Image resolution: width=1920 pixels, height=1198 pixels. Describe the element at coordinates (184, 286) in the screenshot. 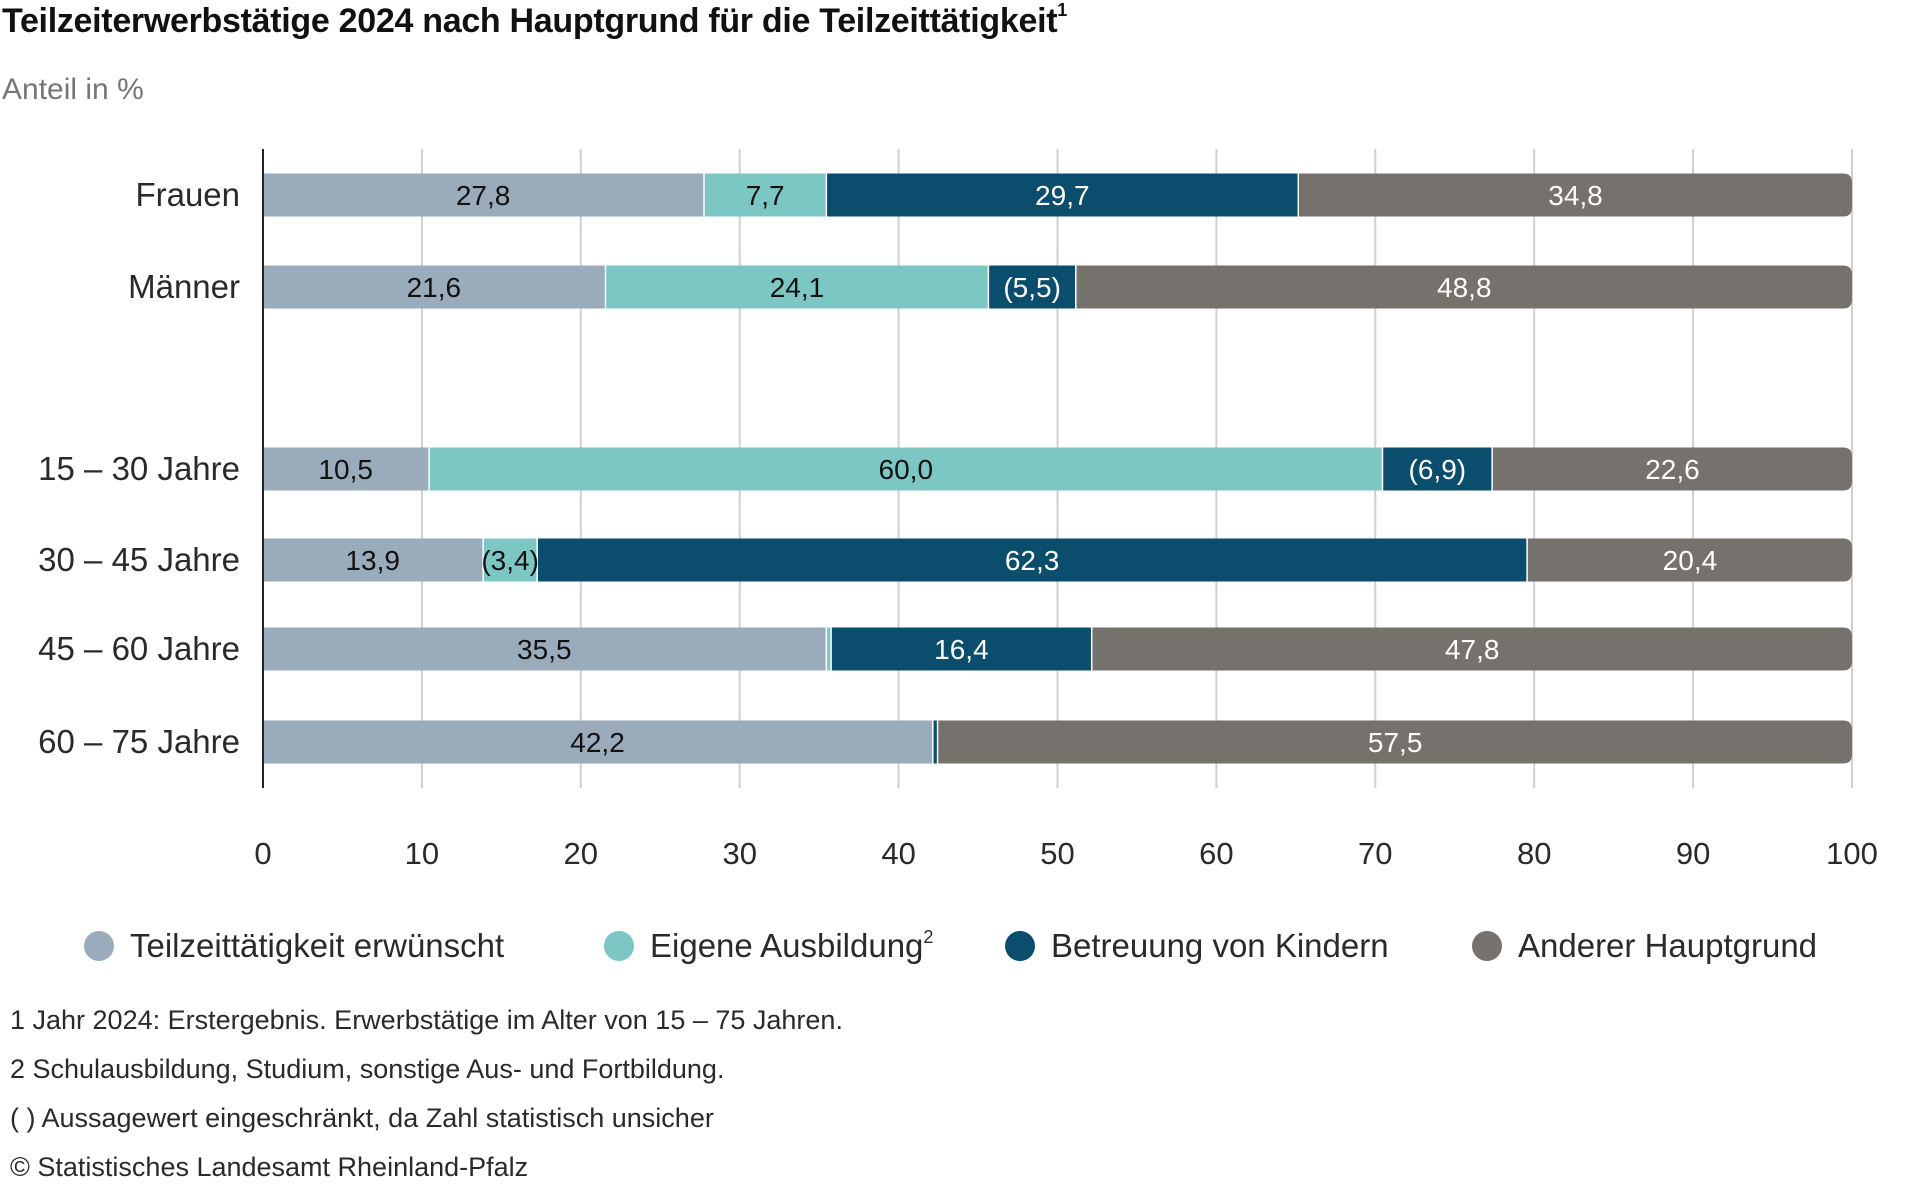

I see `category-label: Männer` at that location.